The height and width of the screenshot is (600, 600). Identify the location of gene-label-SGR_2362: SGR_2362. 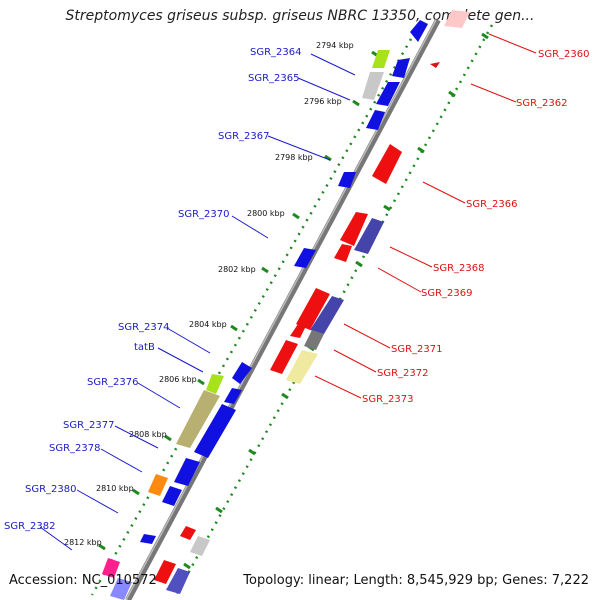
(542, 103).